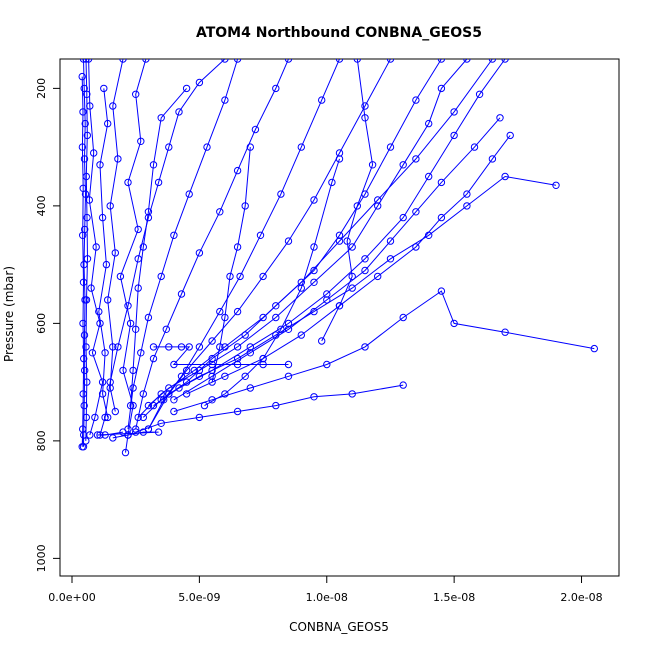  Describe the element at coordinates (581, 597) in the screenshot. I see `x-tick-label: 2.0e-08` at that location.